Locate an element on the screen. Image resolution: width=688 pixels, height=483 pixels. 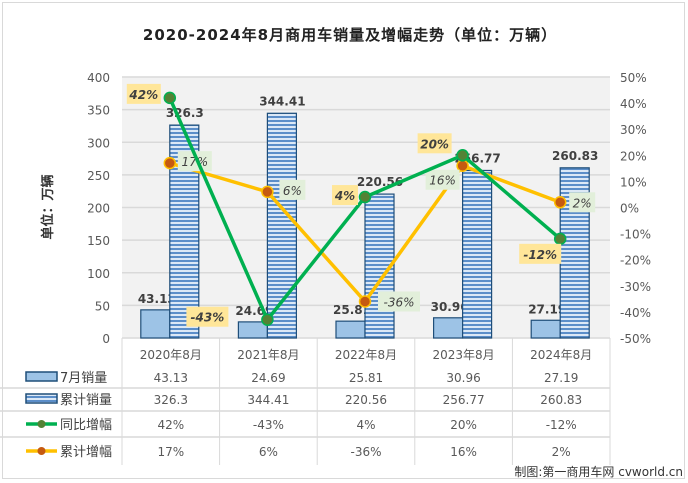
y-tick-label: 100 is located at coordinates (98, 274).